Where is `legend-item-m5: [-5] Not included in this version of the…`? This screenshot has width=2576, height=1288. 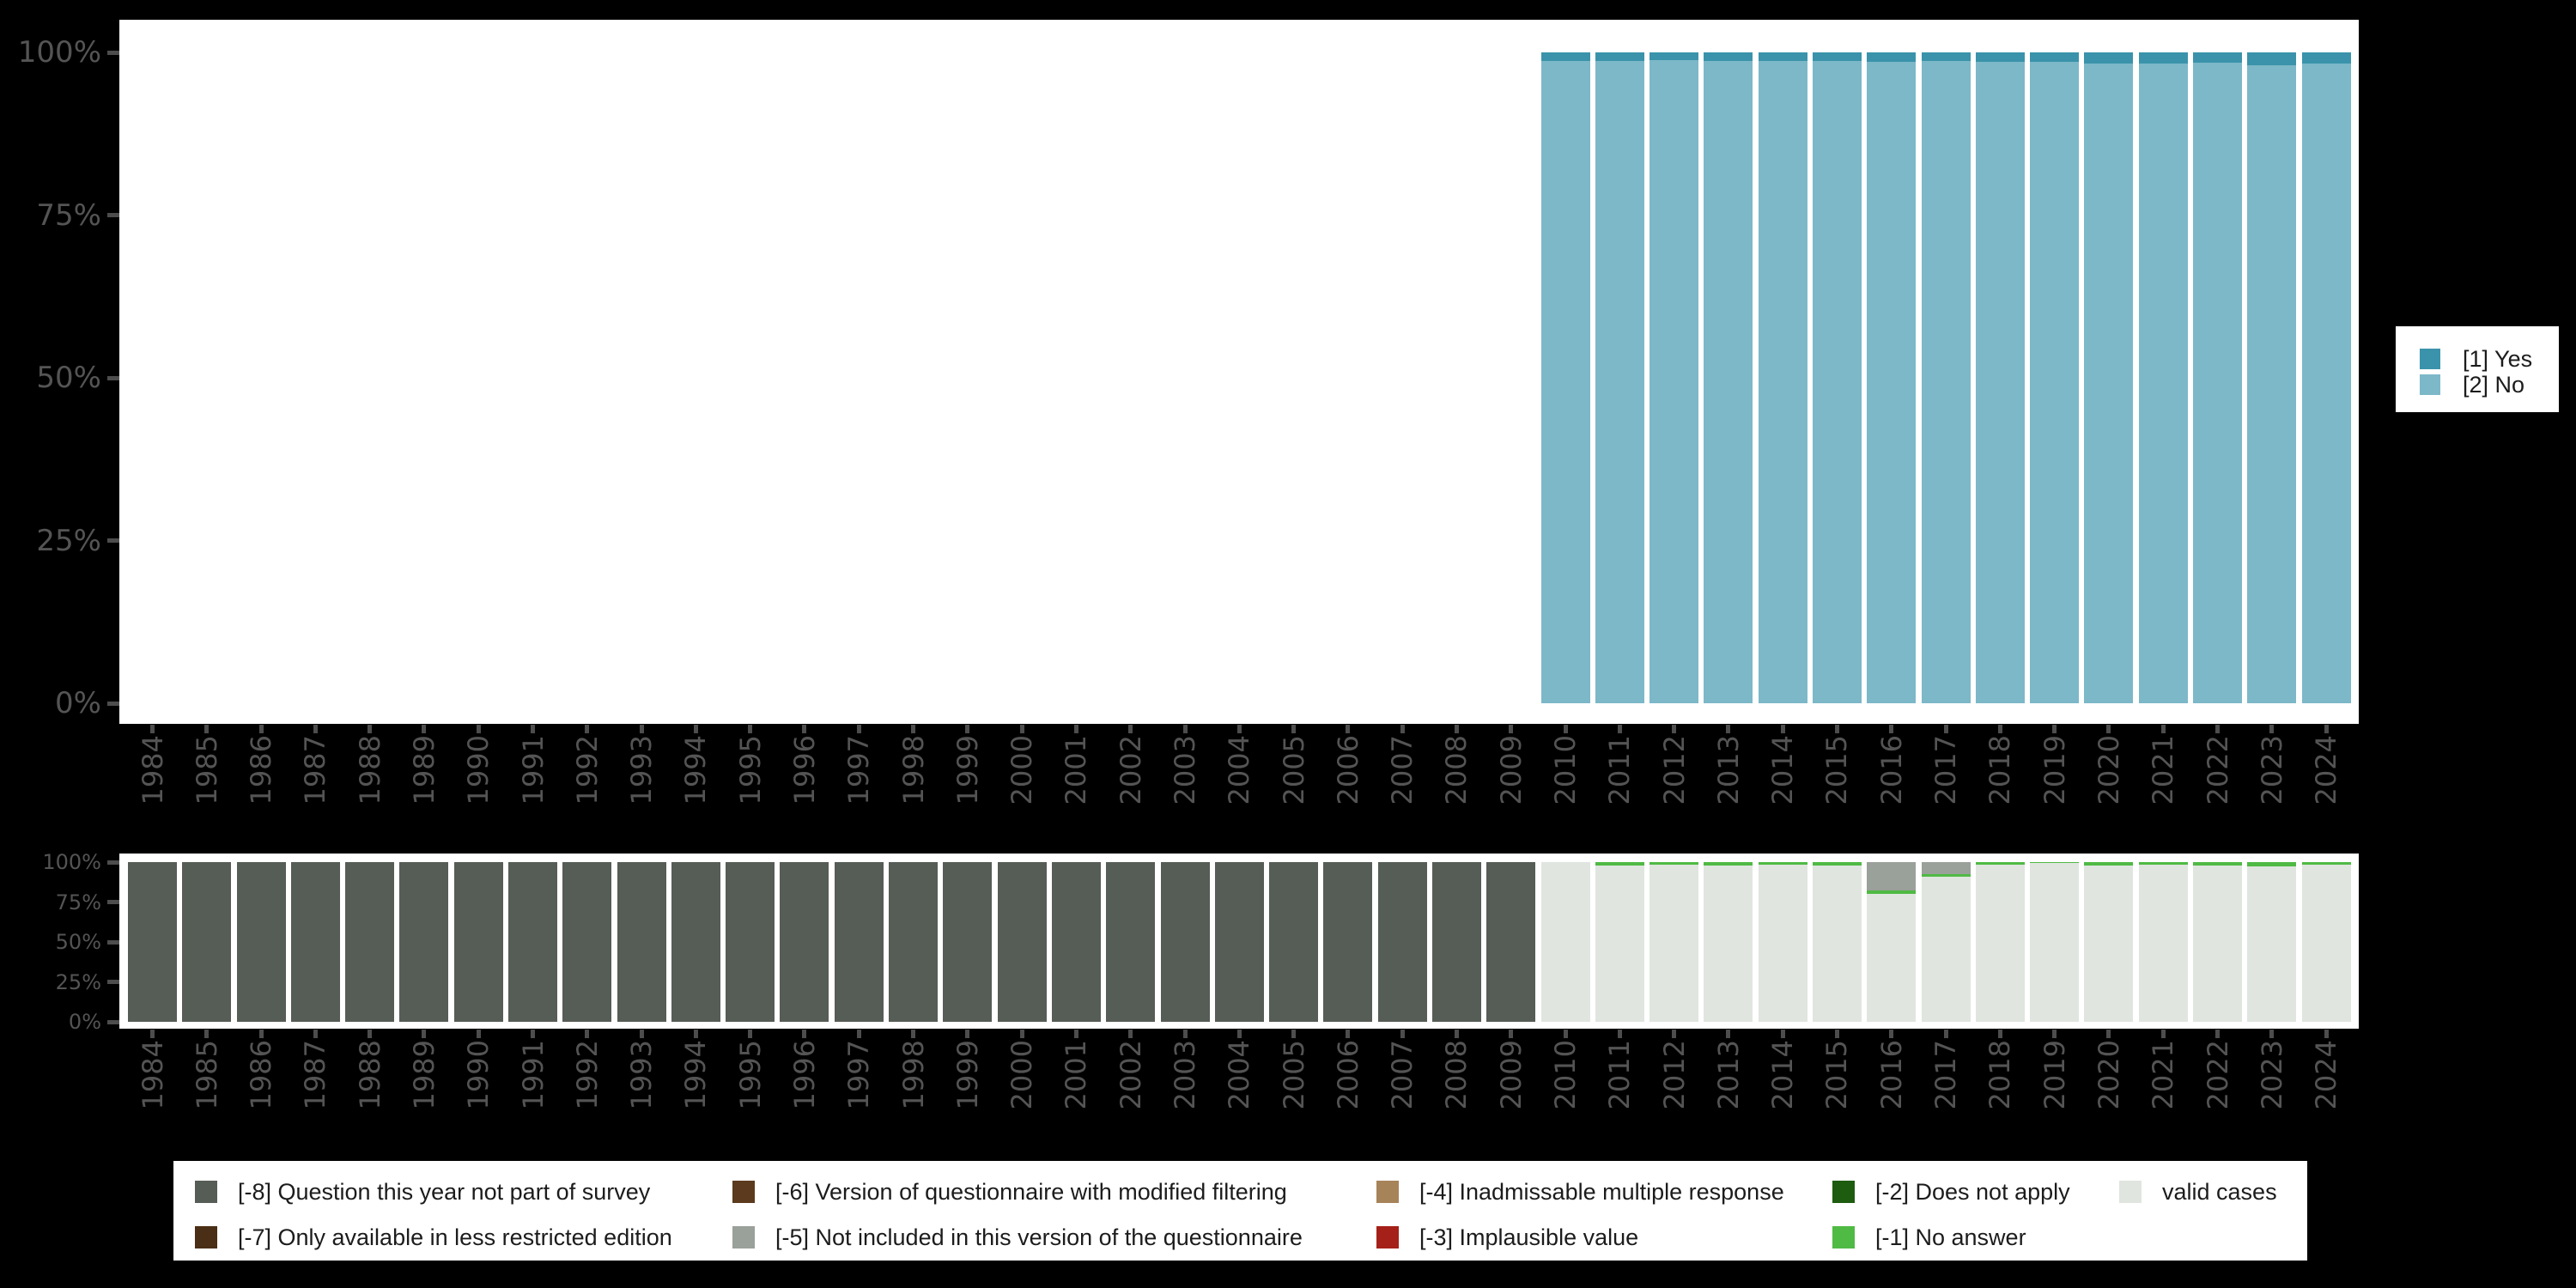 legend-item-m5: [-5] Not included in this version of the… is located at coordinates (1017, 1237).